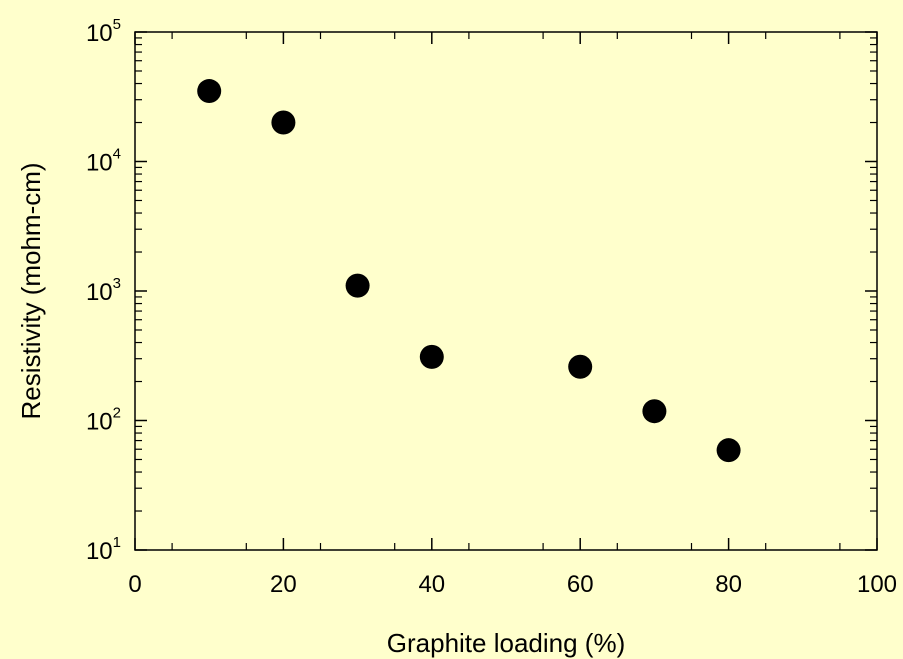 Image resolution: width=903 pixels, height=659 pixels. I want to click on y-tick-label: 10¹, so click(103, 549).